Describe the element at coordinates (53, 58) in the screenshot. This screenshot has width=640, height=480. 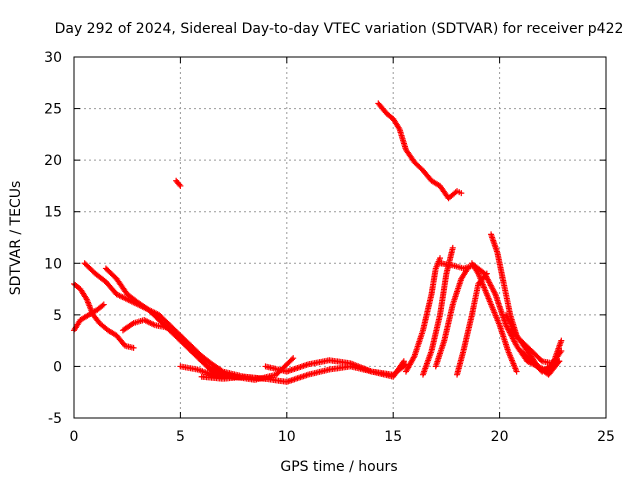
I see `y-tick-label: 30` at that location.